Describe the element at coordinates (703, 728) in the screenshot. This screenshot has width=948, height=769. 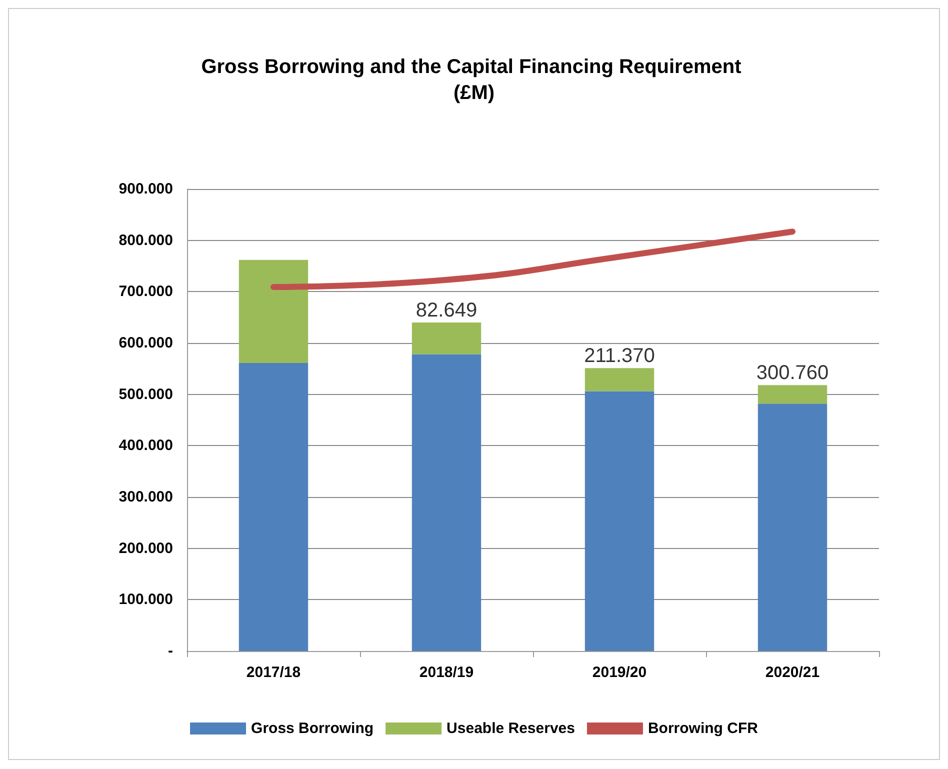
I see `legend-label: Borrowing CFR` at that location.